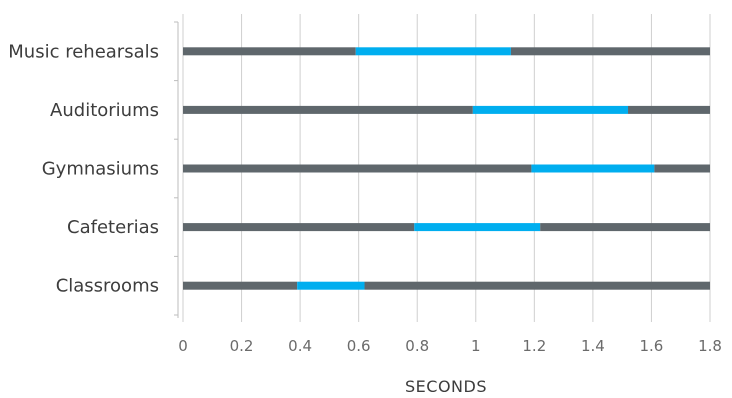 Image resolution: width=732 pixels, height=398 pixels. What do you see at coordinates (417, 346) in the screenshot?
I see `x-tick-label: 0.8` at bounding box center [417, 346].